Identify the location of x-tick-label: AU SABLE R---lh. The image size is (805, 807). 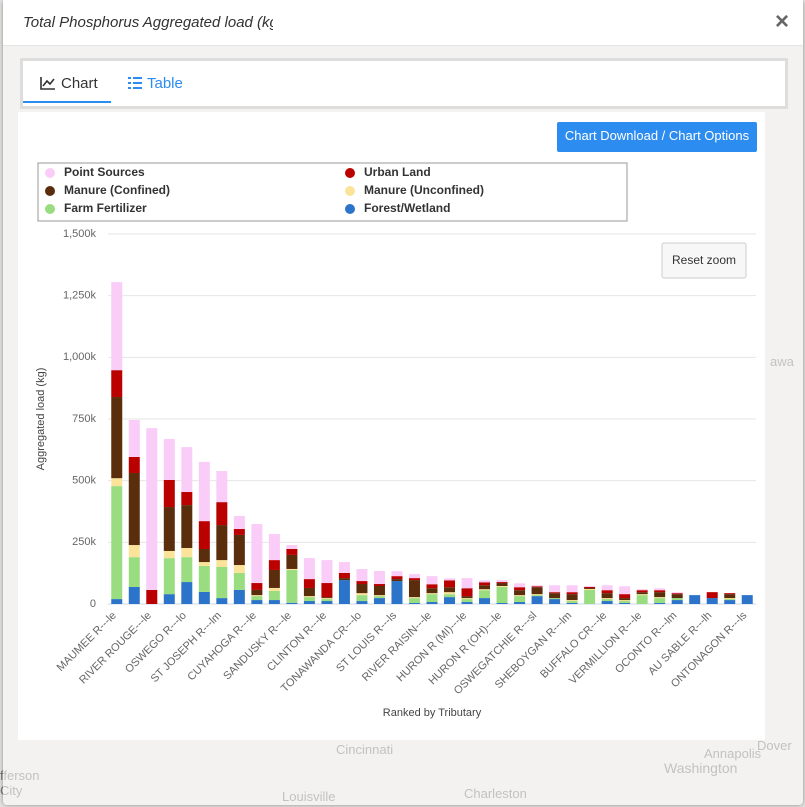
(680, 644).